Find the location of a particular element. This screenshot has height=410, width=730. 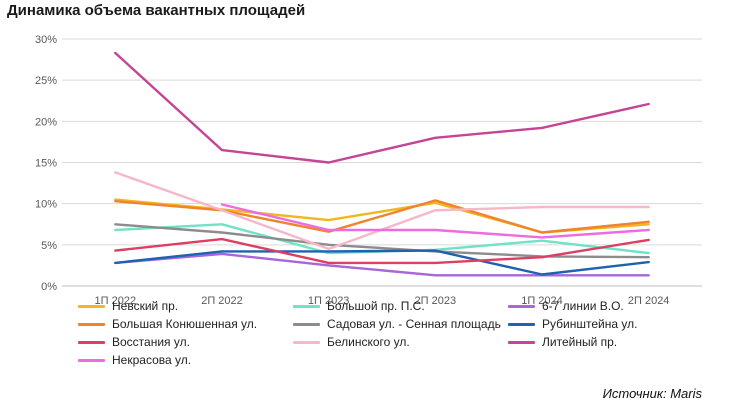

legend-label: Некрасова ул. is located at coordinates (152, 360).